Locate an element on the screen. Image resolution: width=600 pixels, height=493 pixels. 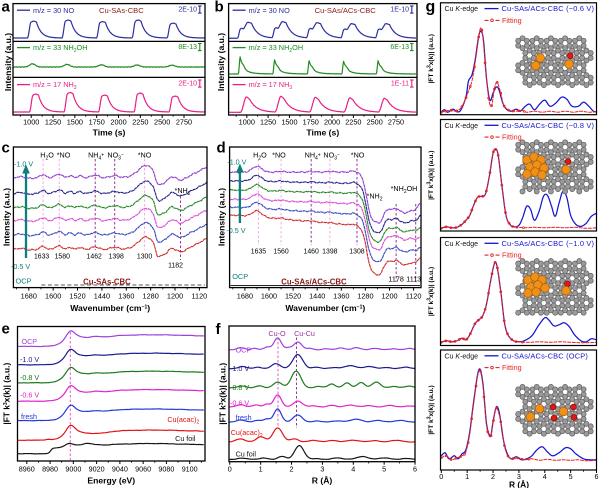
svg-text: Energy (eV) is located at coordinates (111, 481).